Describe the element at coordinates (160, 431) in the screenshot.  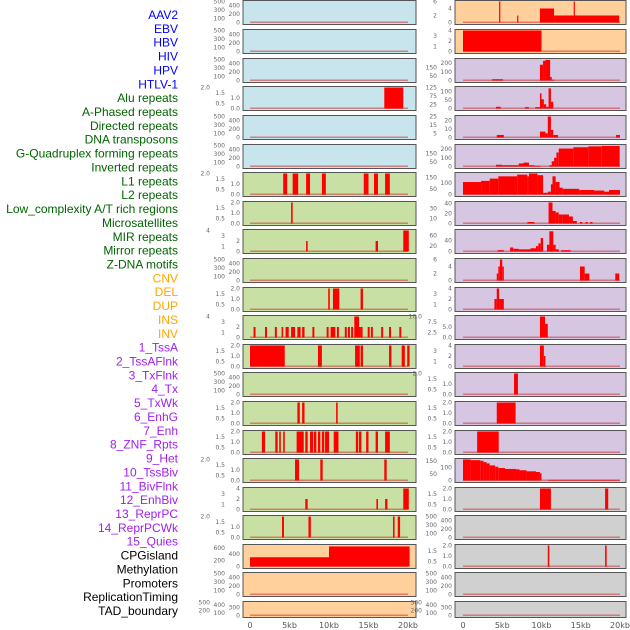
I see `row-label: 7_Enh` at that location.